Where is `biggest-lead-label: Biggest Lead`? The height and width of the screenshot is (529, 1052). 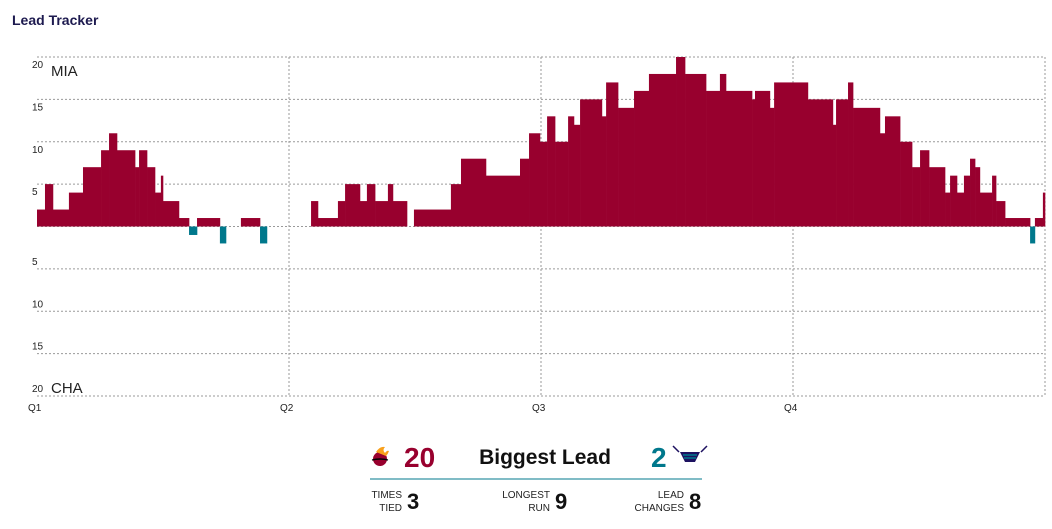 biggest-lead-label: Biggest Lead is located at coordinates (545, 457).